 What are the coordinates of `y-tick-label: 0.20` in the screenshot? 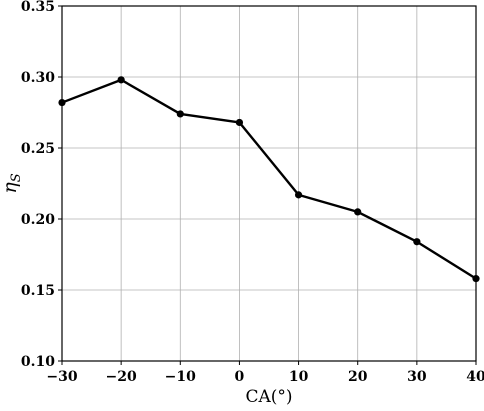 It's located at (38, 220).